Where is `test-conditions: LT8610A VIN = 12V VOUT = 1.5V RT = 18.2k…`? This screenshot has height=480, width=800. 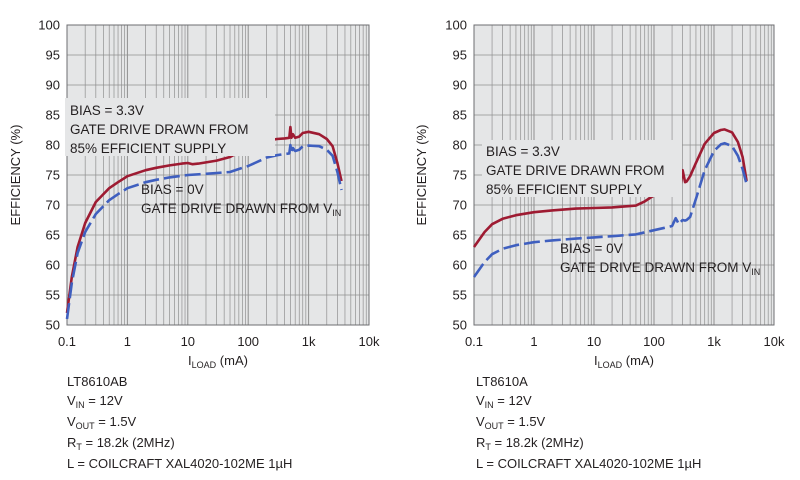 test-conditions: LT8610A VIN = 12V VOUT = 1.5V RT = 18.2k… is located at coordinates (588, 422).